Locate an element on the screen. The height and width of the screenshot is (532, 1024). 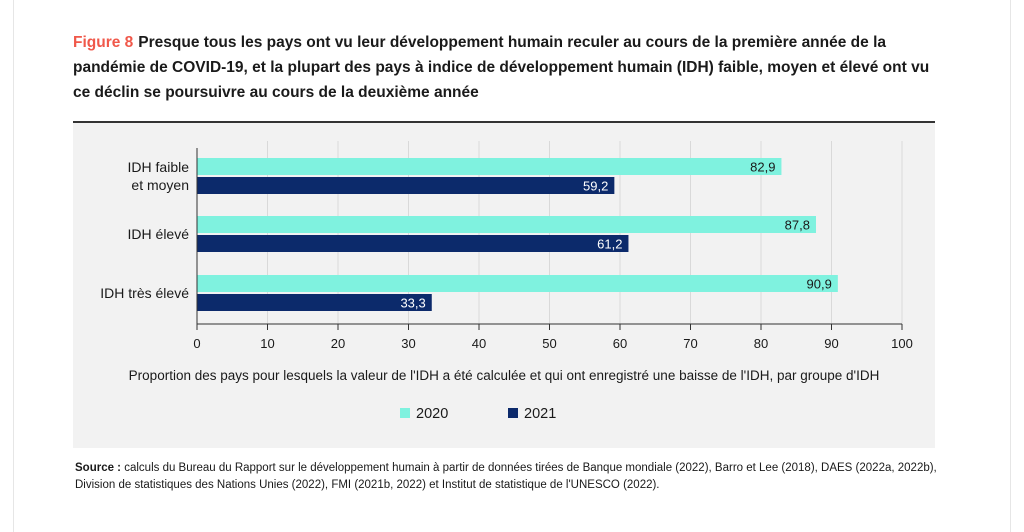
bar-value-label: 90,9 is located at coordinates (819, 284).